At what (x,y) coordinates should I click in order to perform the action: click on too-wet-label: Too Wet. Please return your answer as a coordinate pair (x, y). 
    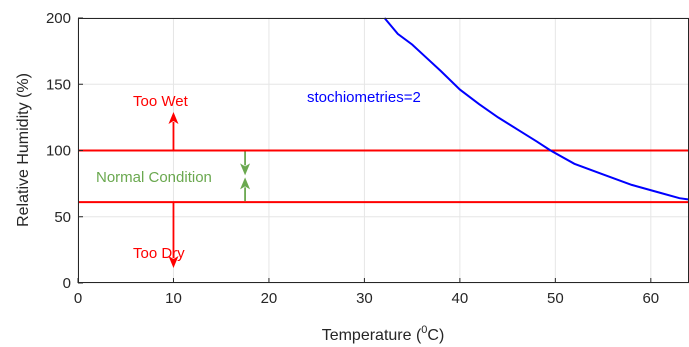
    Looking at the image, I should click on (161, 101).